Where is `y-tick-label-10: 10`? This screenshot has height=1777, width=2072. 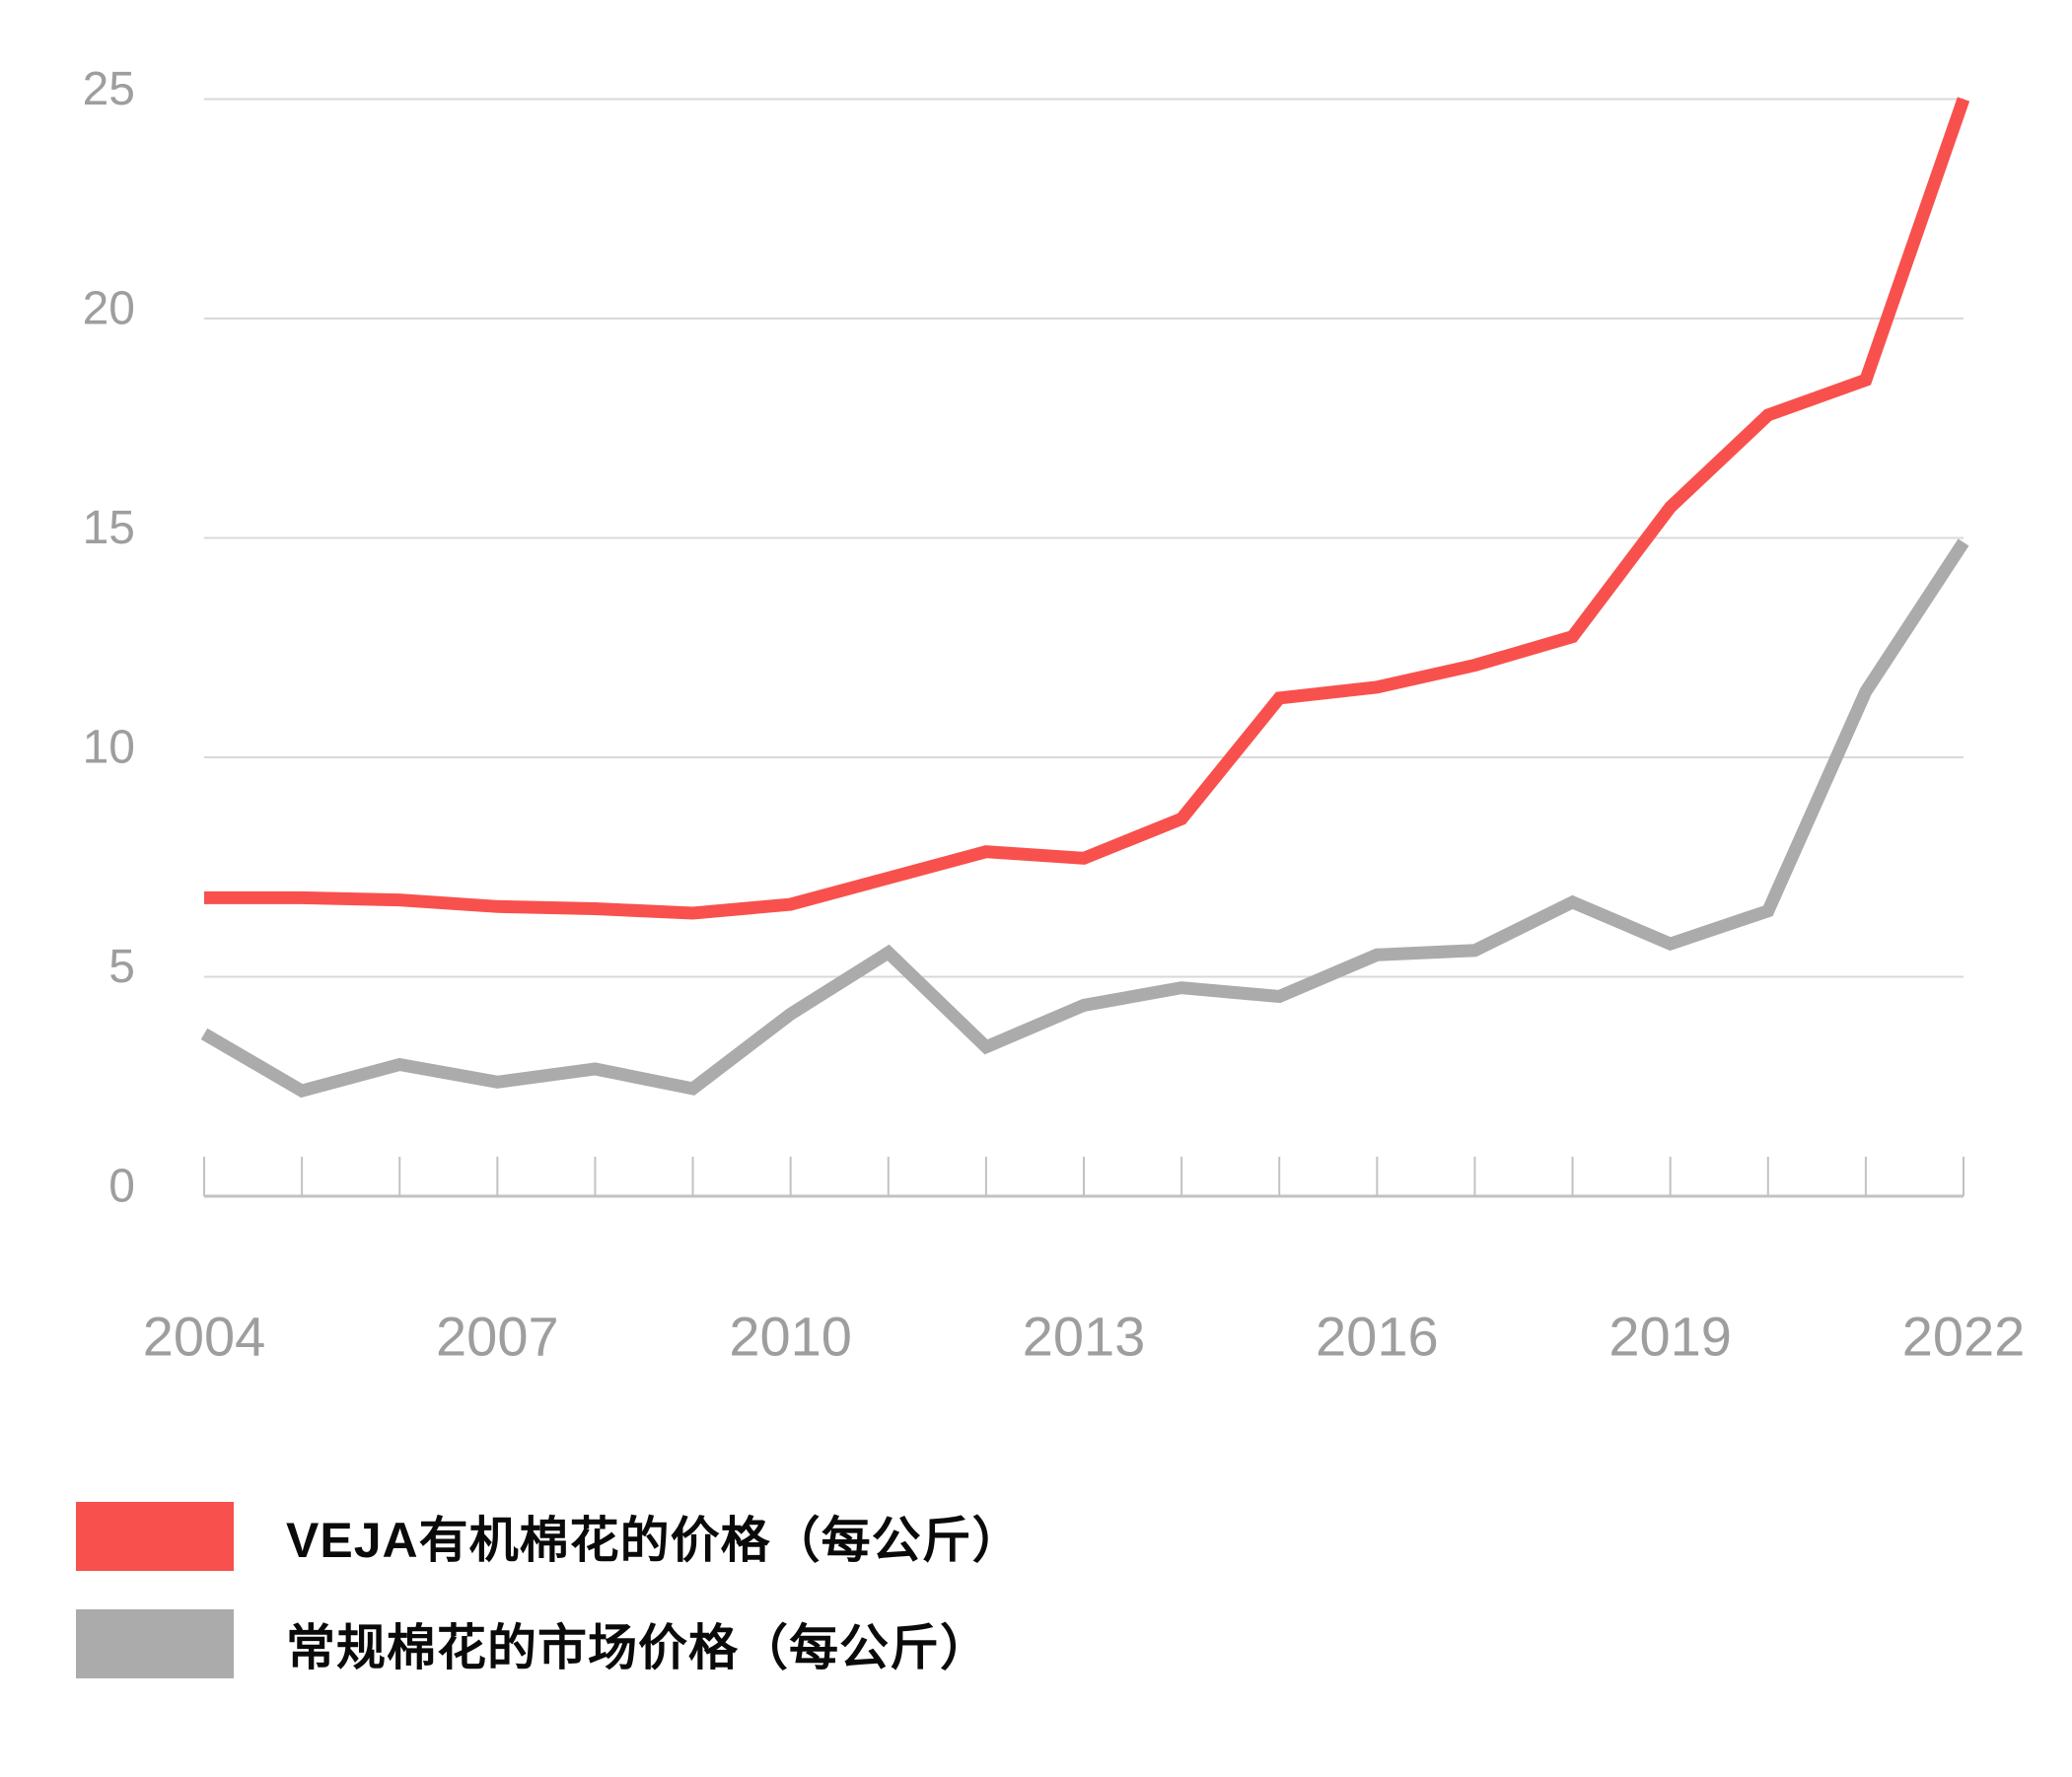 y-tick-label-10: 10 is located at coordinates (109, 748).